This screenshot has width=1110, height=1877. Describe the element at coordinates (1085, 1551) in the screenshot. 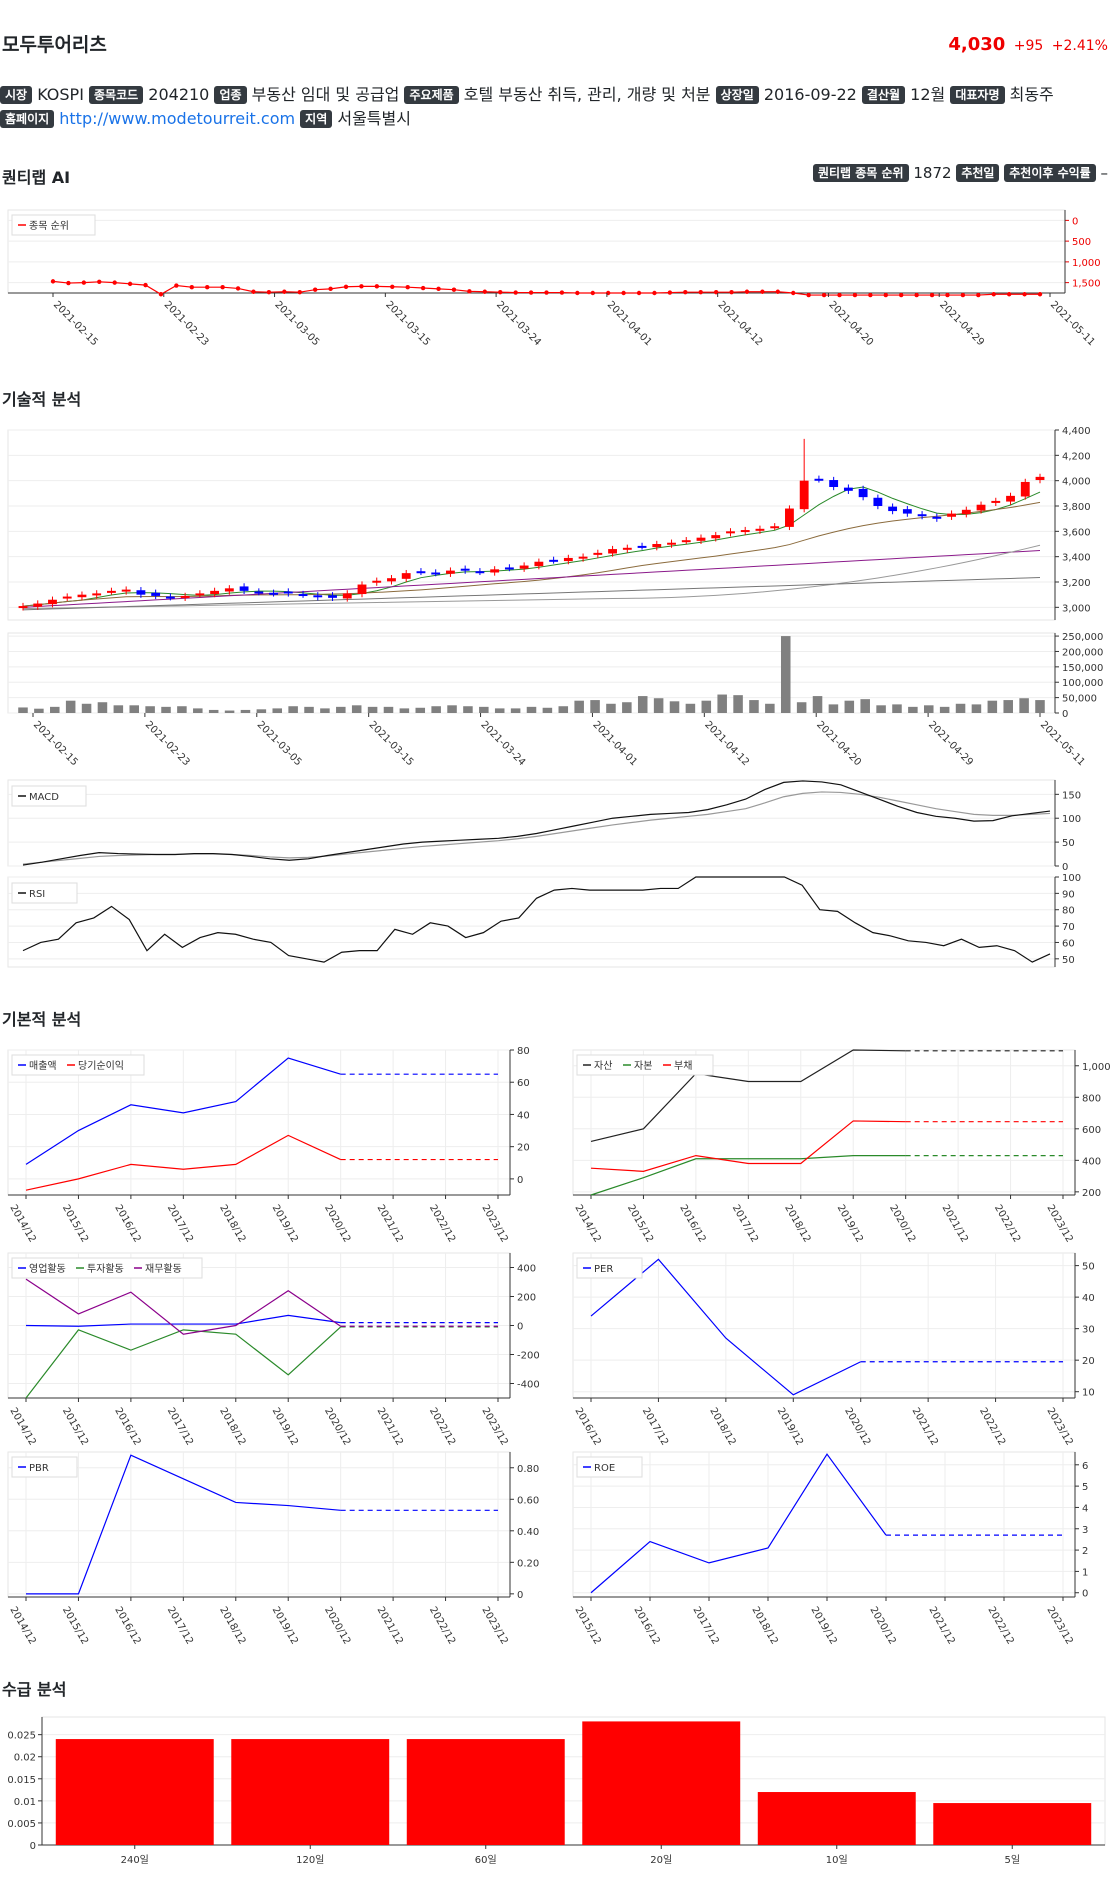

I see `y-tick-label: 2` at that location.